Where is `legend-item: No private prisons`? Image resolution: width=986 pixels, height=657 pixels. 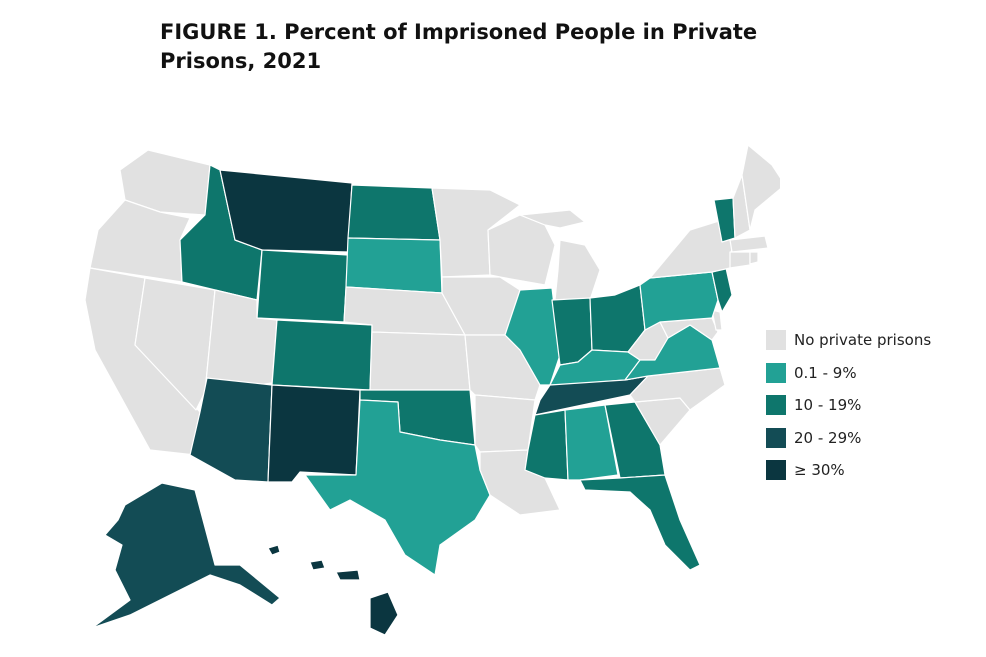 legend-item: No private prisons is located at coordinates (871, 340).